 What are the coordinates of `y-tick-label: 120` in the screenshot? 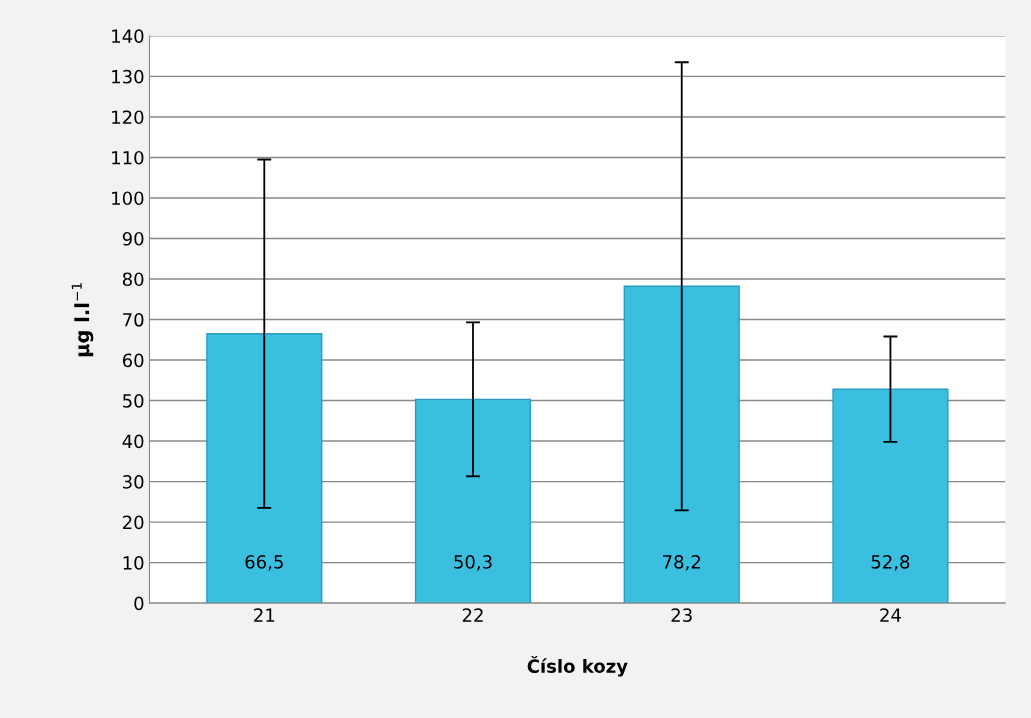 It's located at (128, 117).